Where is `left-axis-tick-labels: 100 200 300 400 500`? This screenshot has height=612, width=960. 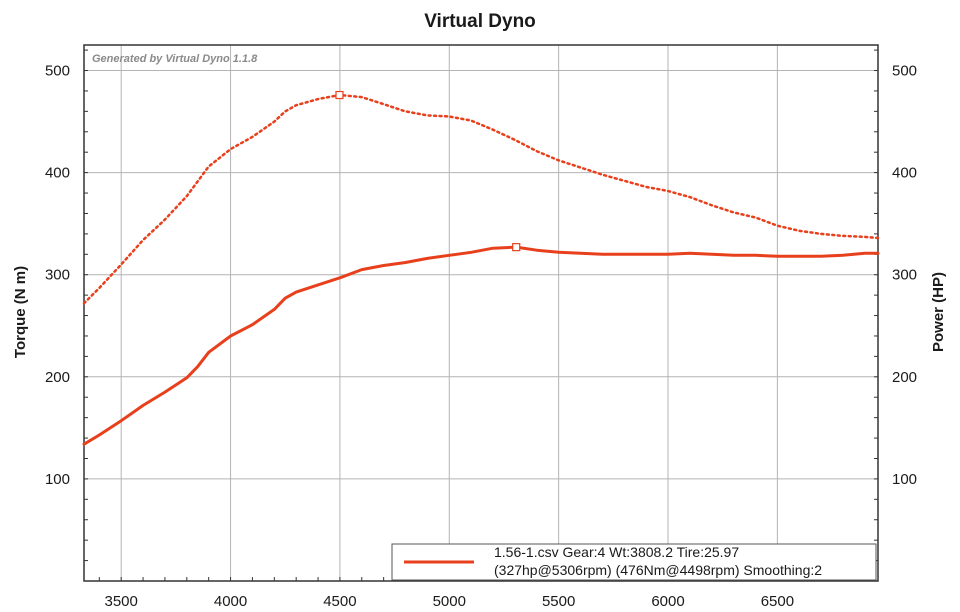 left-axis-tick-labels: 100 200 300 400 500 is located at coordinates (57, 275).